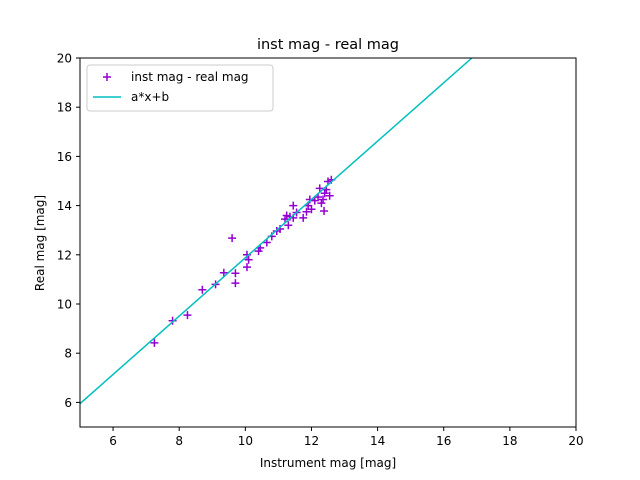  I want to click on legend-marker-scatter, so click(107, 77).